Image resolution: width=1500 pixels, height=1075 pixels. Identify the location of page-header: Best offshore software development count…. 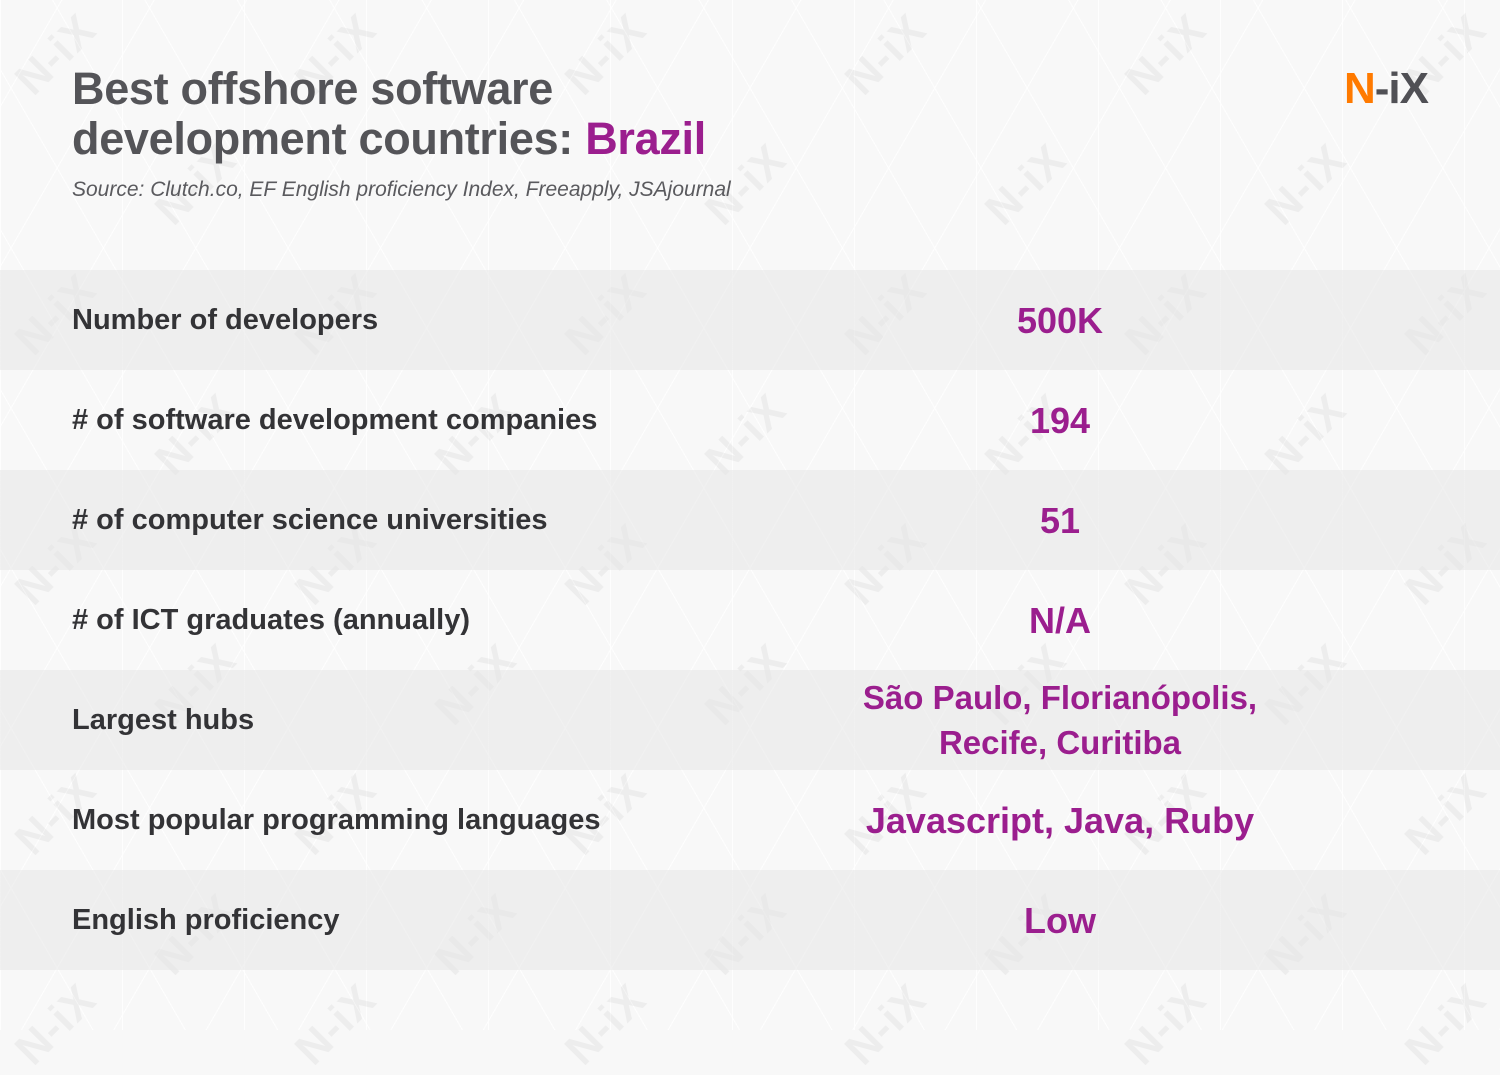
(401, 133).